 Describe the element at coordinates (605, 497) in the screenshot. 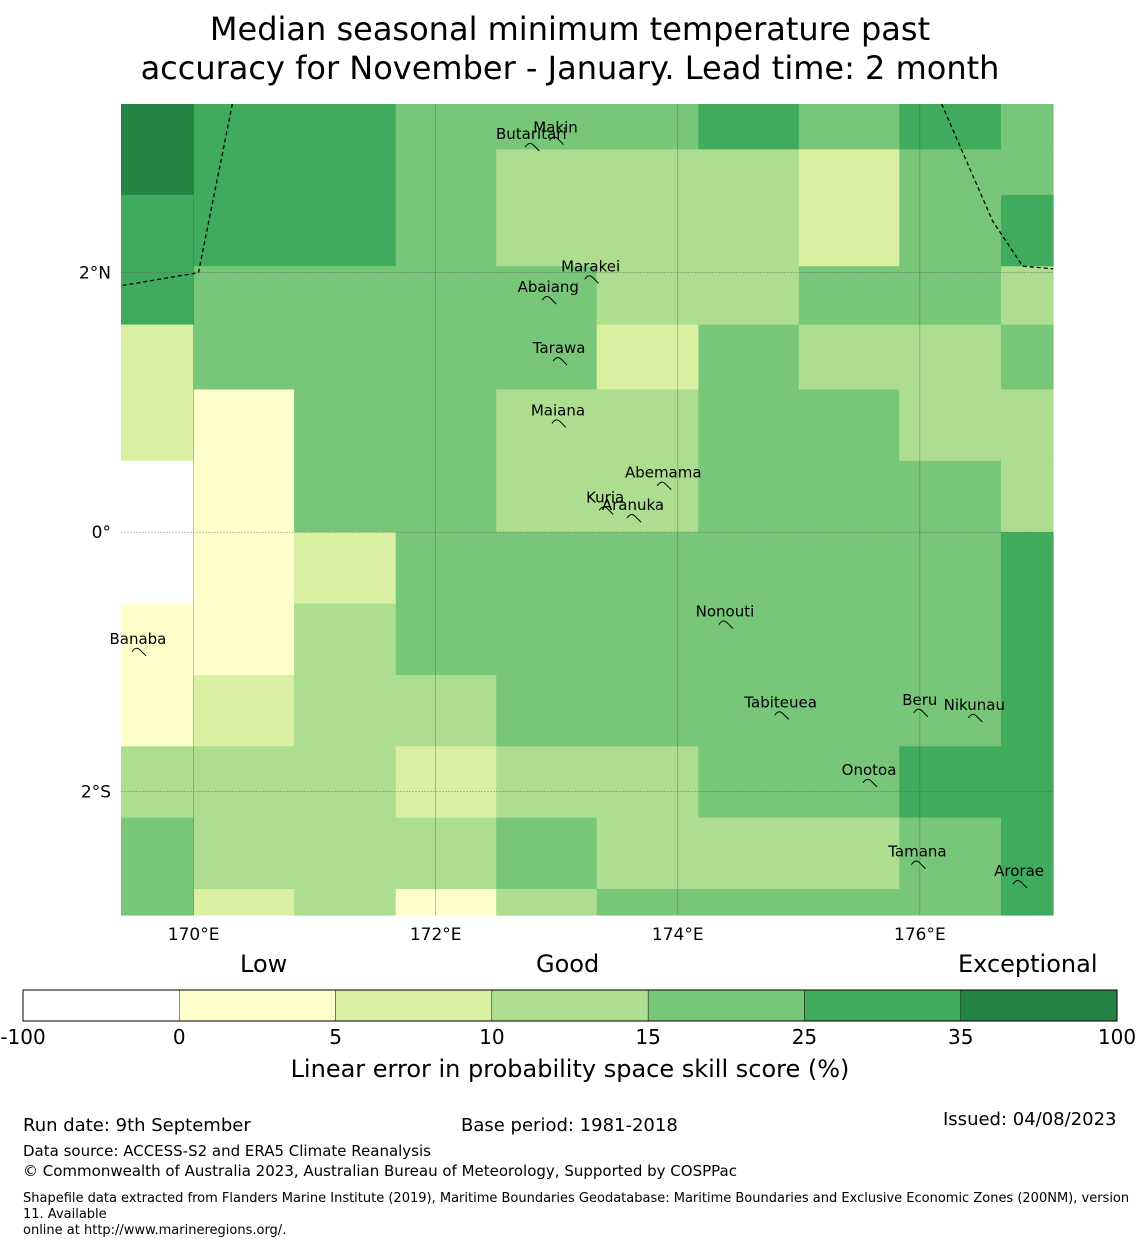

I see `island-label: Kuria` at that location.